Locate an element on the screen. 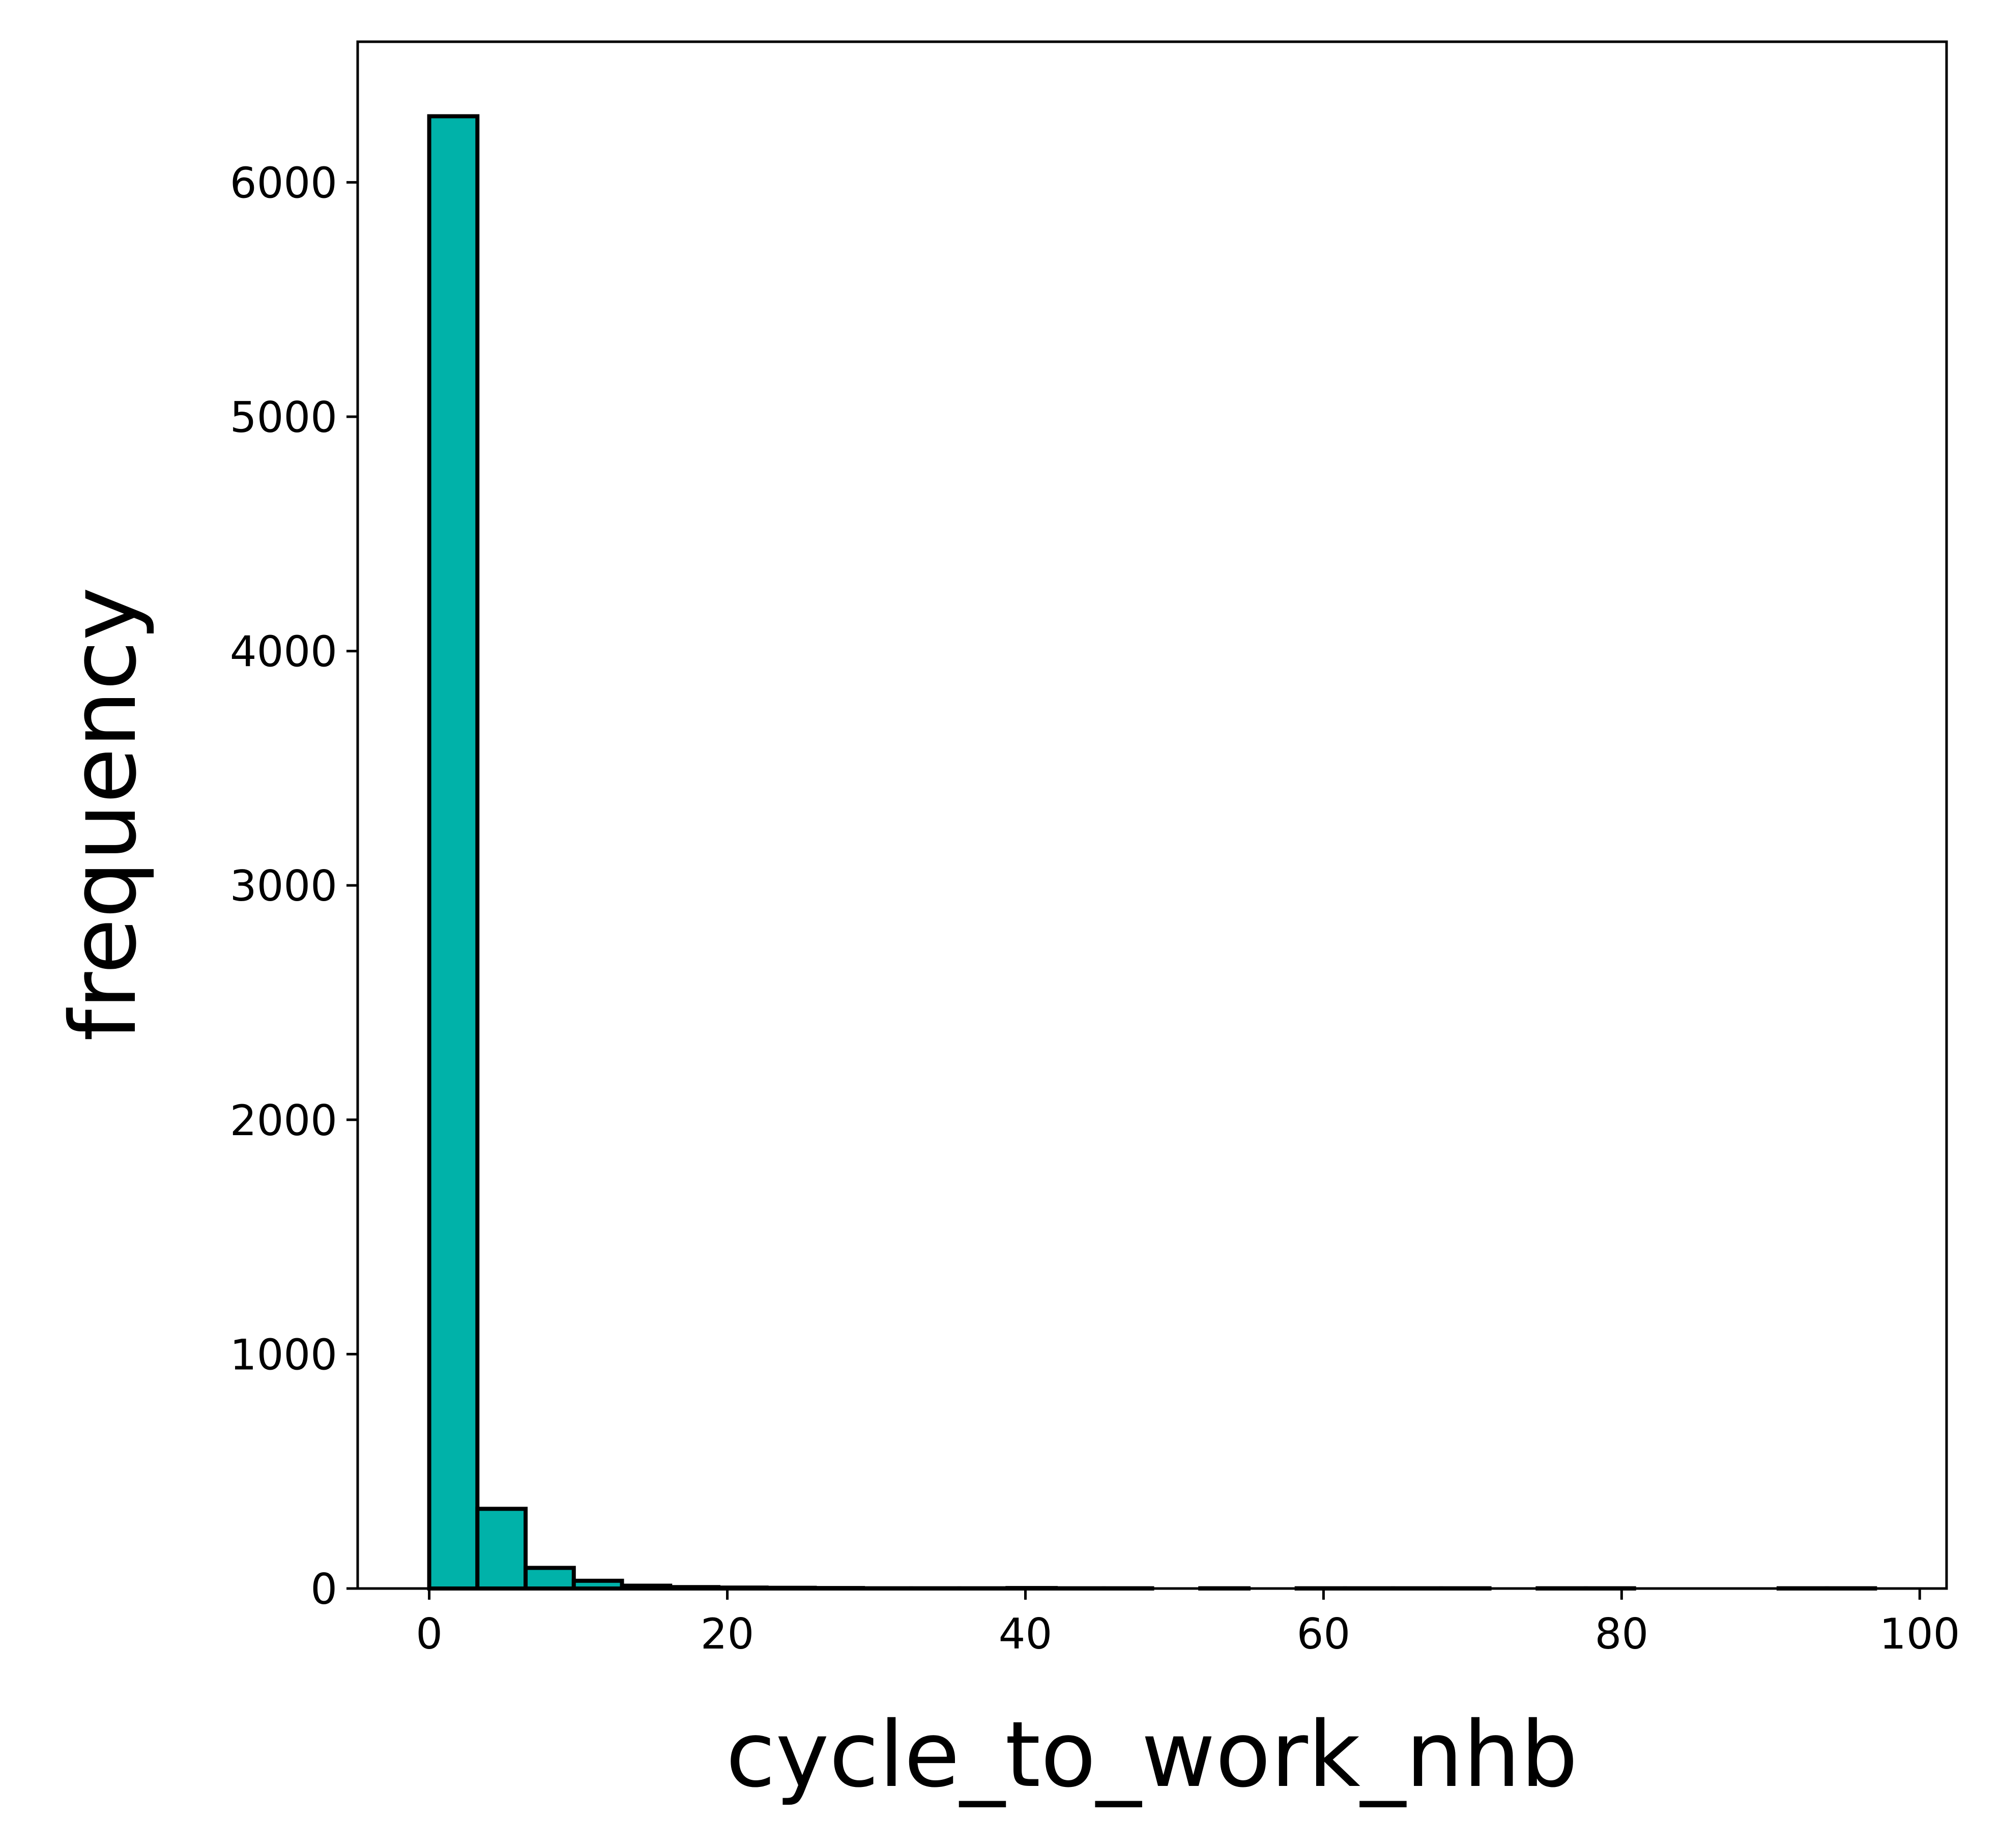  y-axis-label: frequency is located at coordinates (103, 814).